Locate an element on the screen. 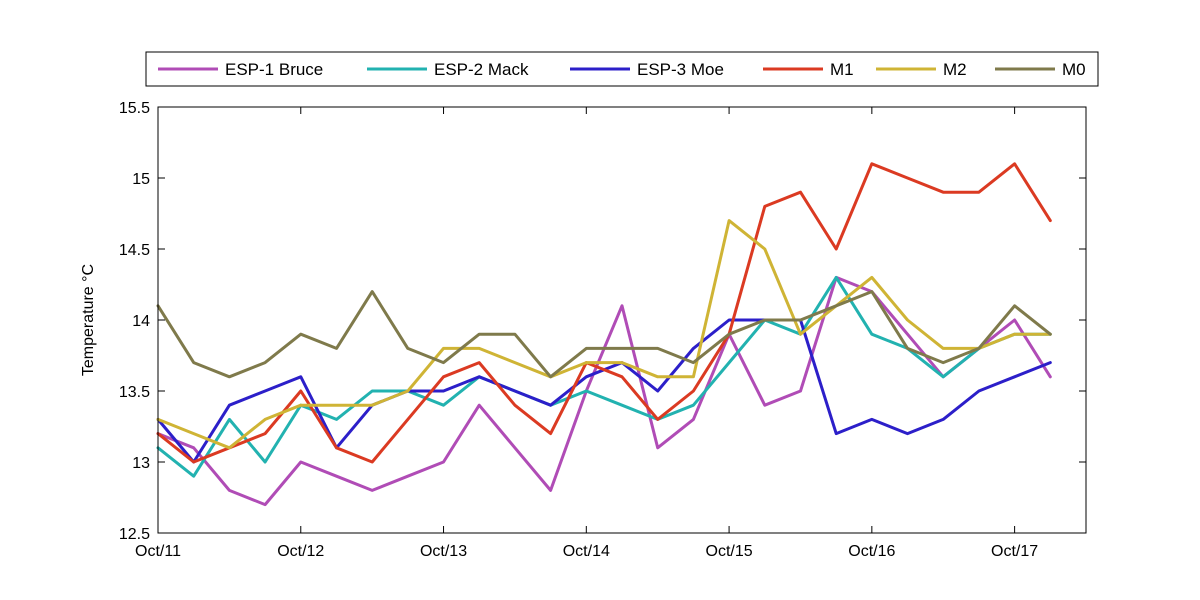 This screenshot has width=1200, height=600. x-tick-label: Oct/13 is located at coordinates (443, 551).